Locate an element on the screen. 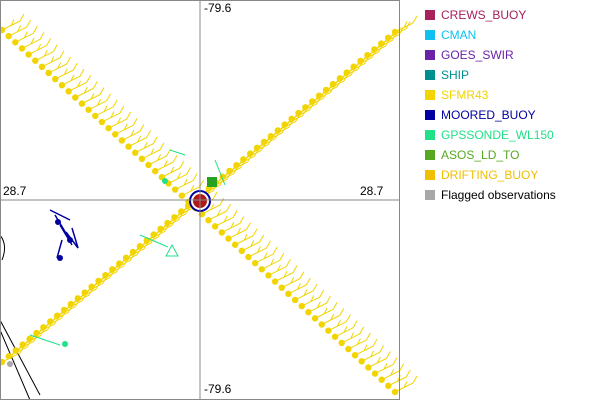  buoy-barbs is located at coordinates (64, 234).